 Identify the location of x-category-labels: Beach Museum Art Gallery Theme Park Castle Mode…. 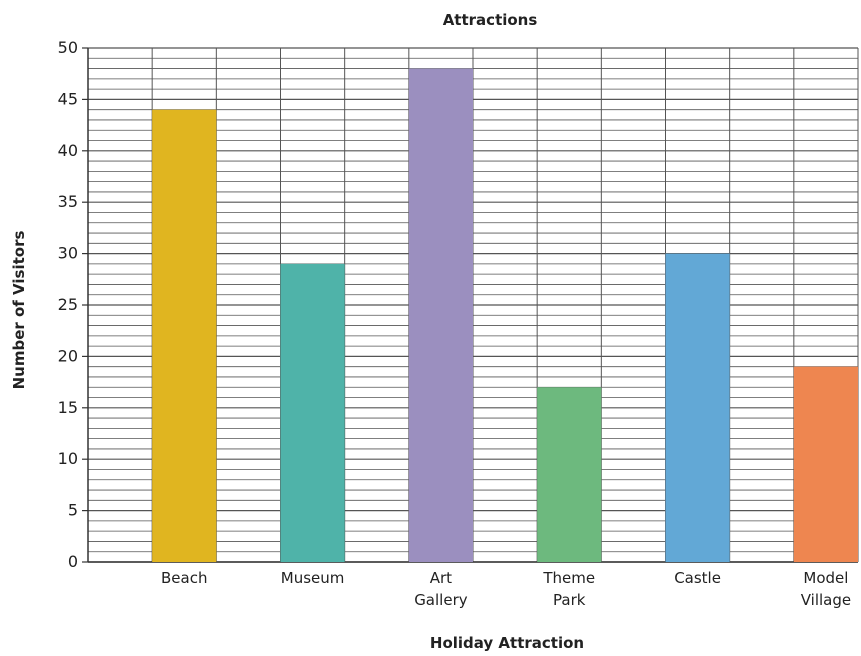
(506, 589).